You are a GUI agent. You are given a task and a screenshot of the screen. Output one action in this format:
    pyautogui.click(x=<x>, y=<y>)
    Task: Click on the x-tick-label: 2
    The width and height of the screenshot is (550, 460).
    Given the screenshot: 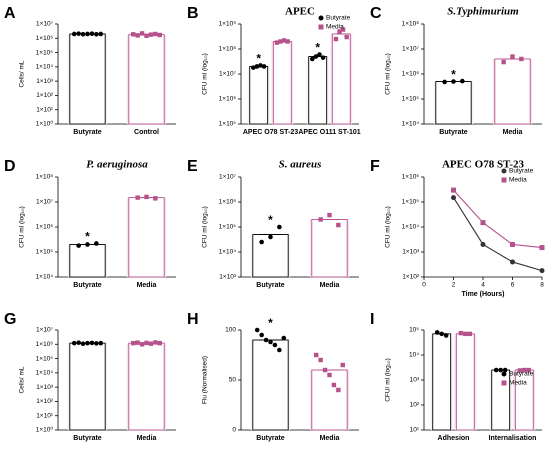 What is the action you would take?
    pyautogui.click(x=454, y=285)
    